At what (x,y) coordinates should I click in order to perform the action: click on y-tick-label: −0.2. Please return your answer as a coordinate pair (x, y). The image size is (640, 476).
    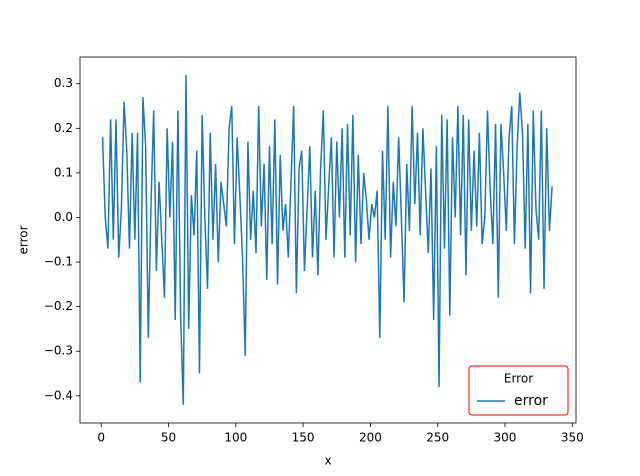
    Looking at the image, I should click on (58, 306).